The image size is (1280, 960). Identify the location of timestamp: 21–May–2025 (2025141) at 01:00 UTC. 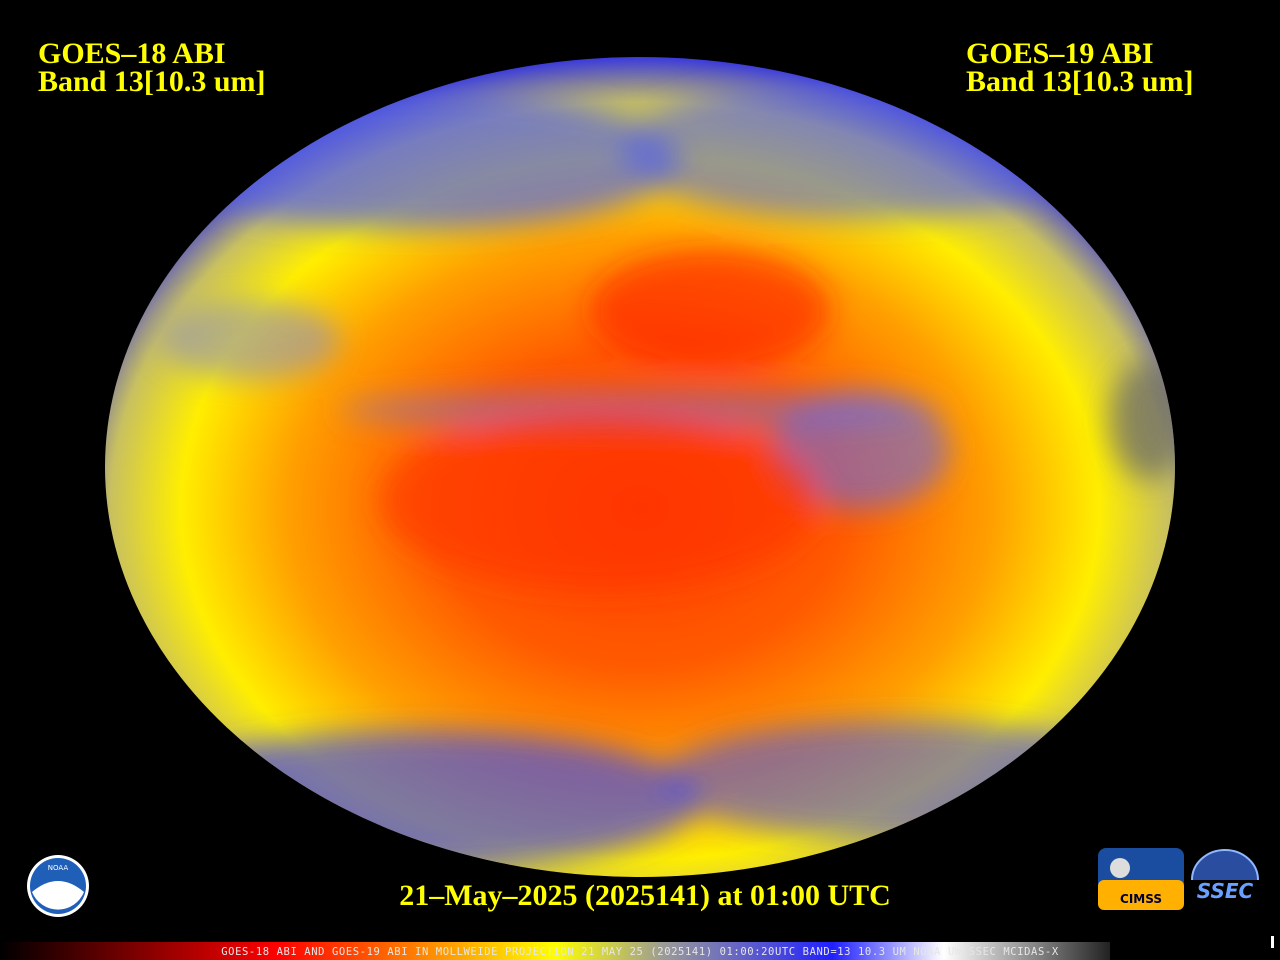
(645, 895).